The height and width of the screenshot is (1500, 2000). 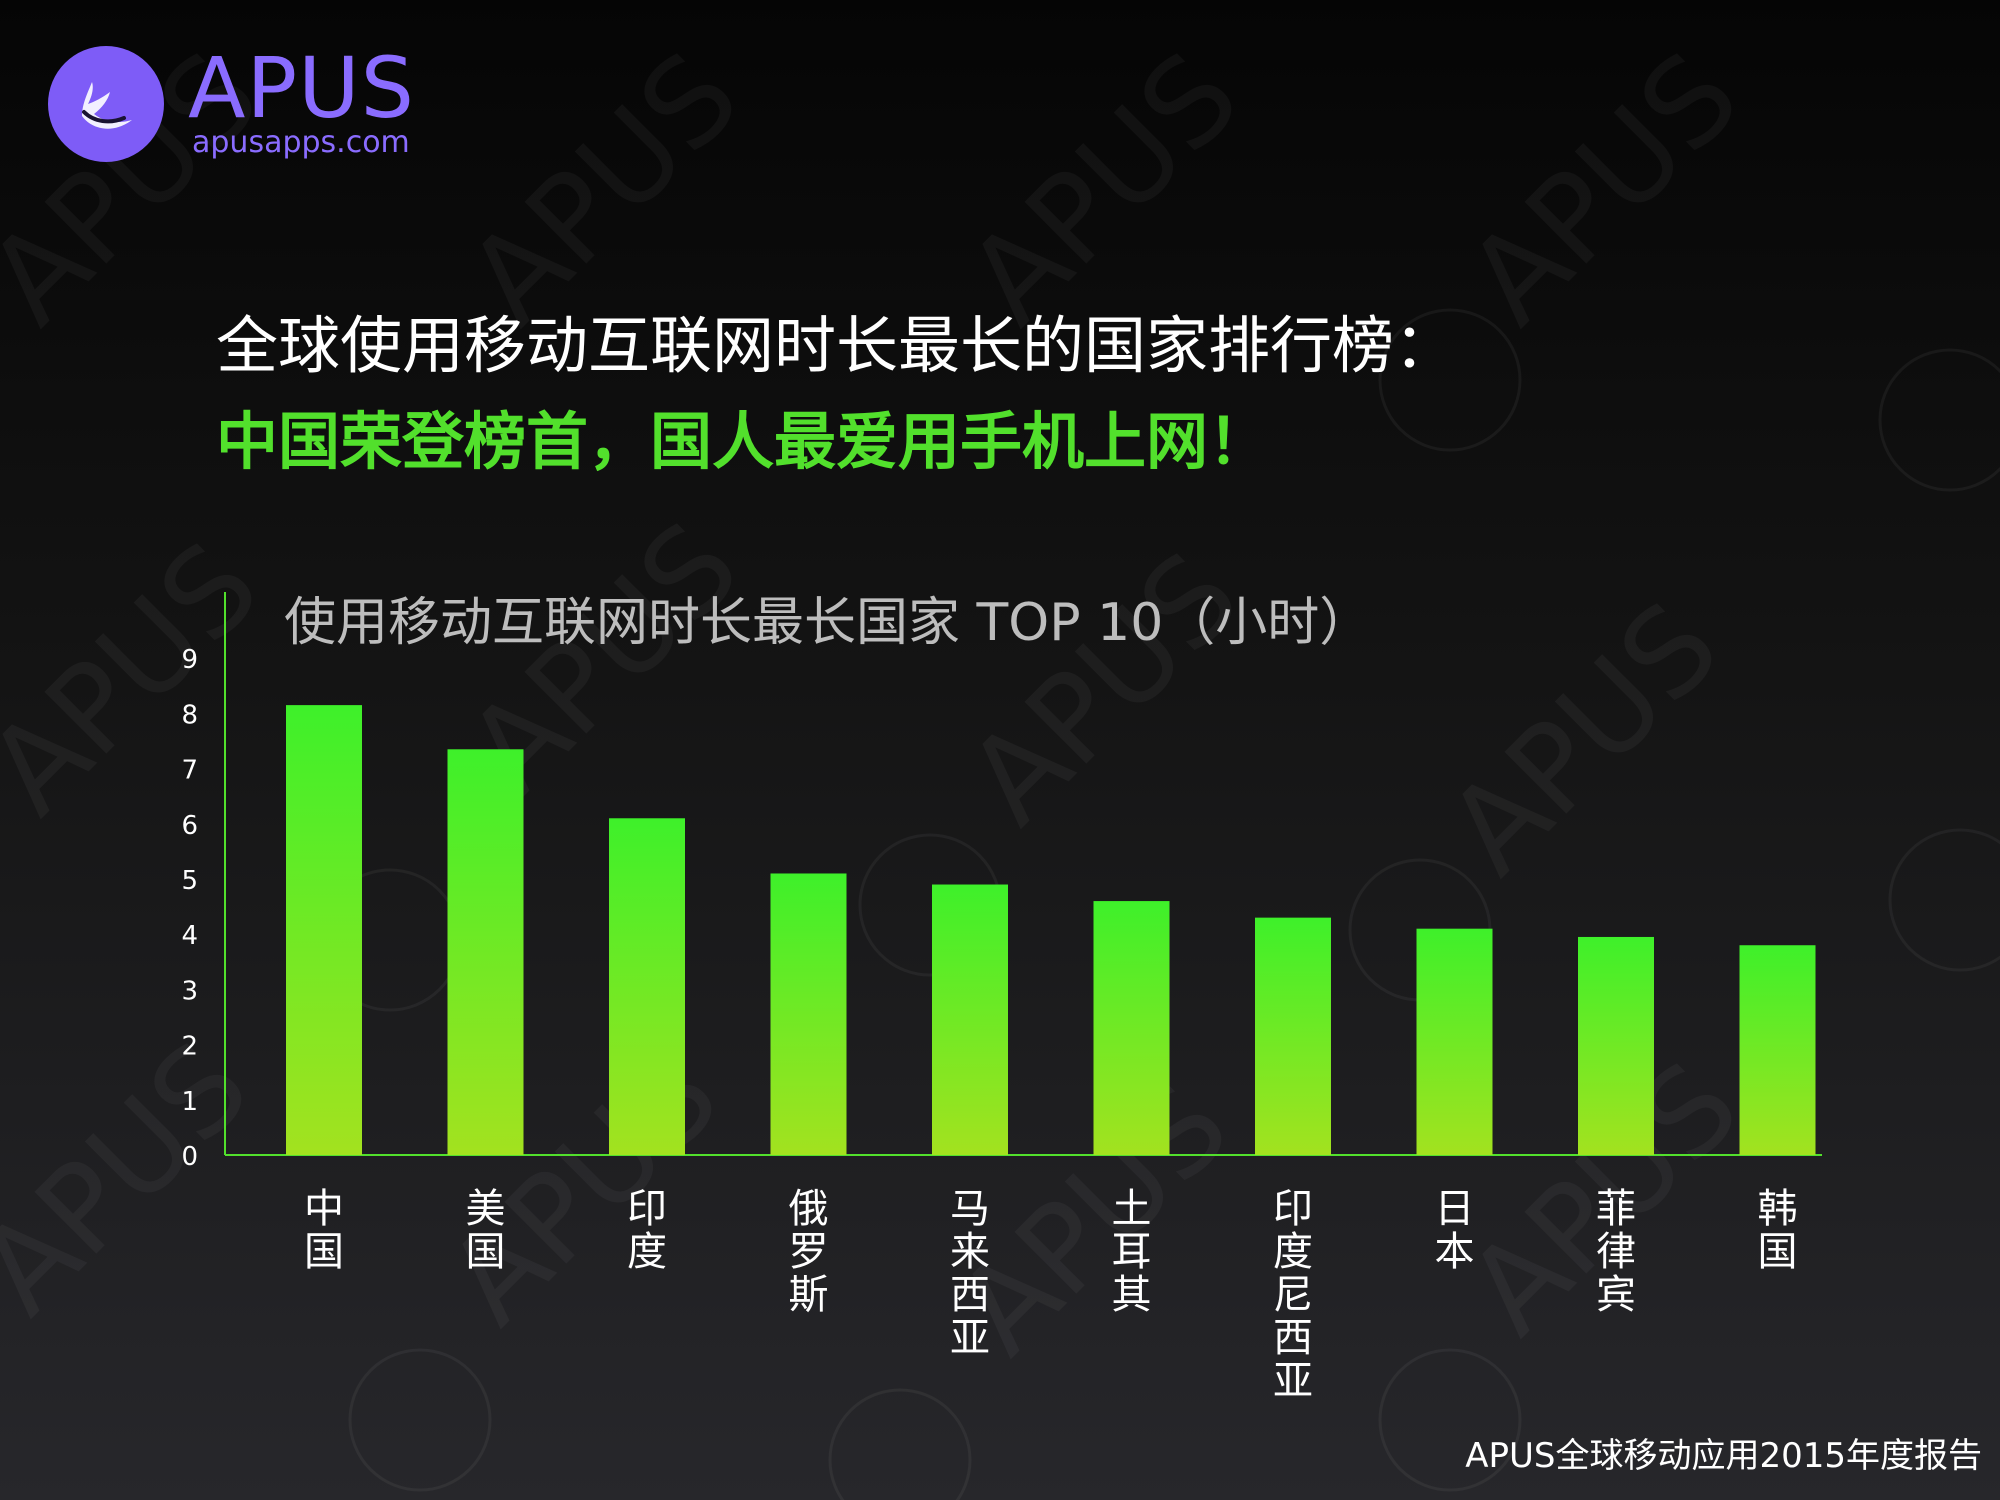 I want to click on apus-logo, so click(x=106, y=104).